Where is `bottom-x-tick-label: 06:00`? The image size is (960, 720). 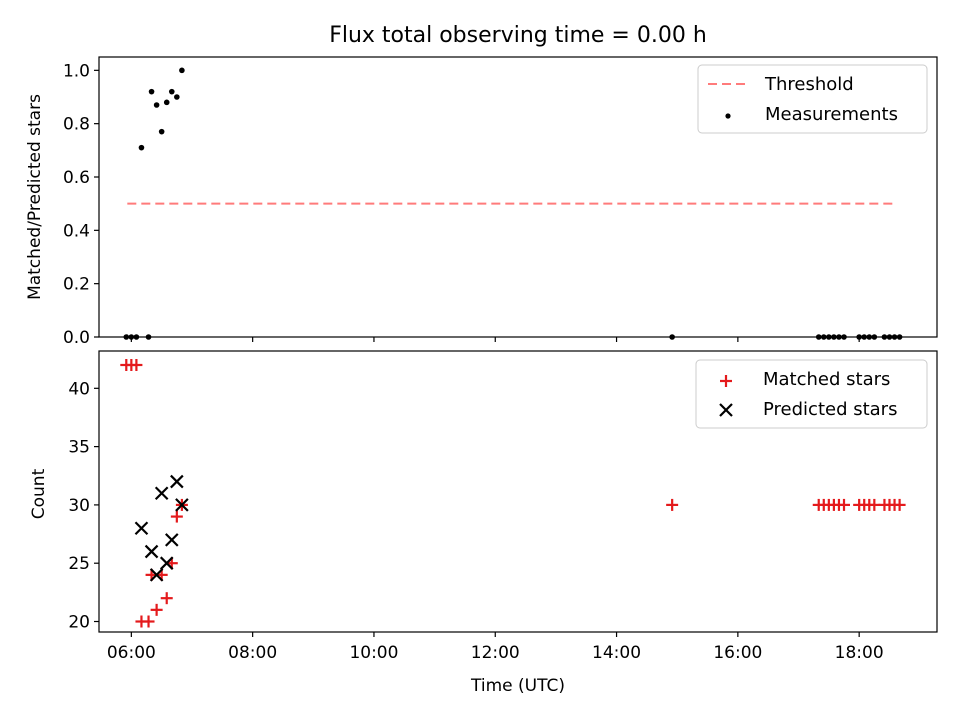
bottom-x-tick-label: 06:00 is located at coordinates (131, 653).